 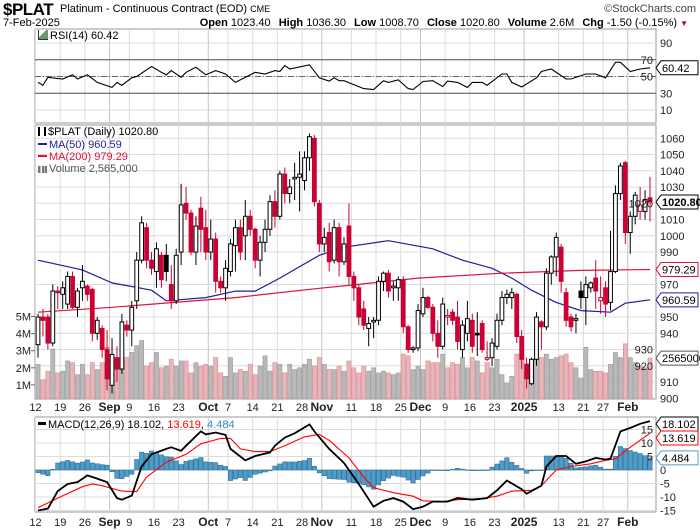 What do you see at coordinates (644, 351) in the screenshot?
I see `price-tick-label: 930` at bounding box center [644, 351].